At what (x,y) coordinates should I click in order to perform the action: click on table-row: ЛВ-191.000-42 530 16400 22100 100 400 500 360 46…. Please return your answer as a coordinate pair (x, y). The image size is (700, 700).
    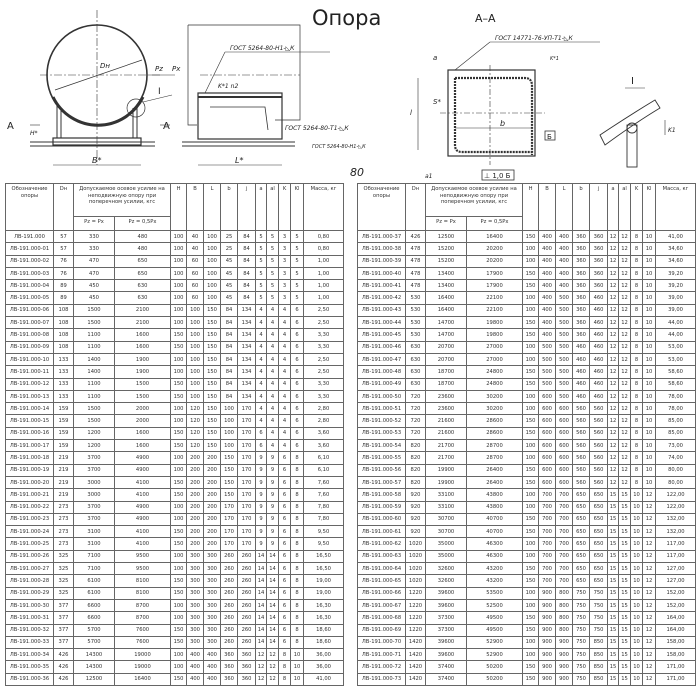
    Looking at the image, I should click on (527, 298).